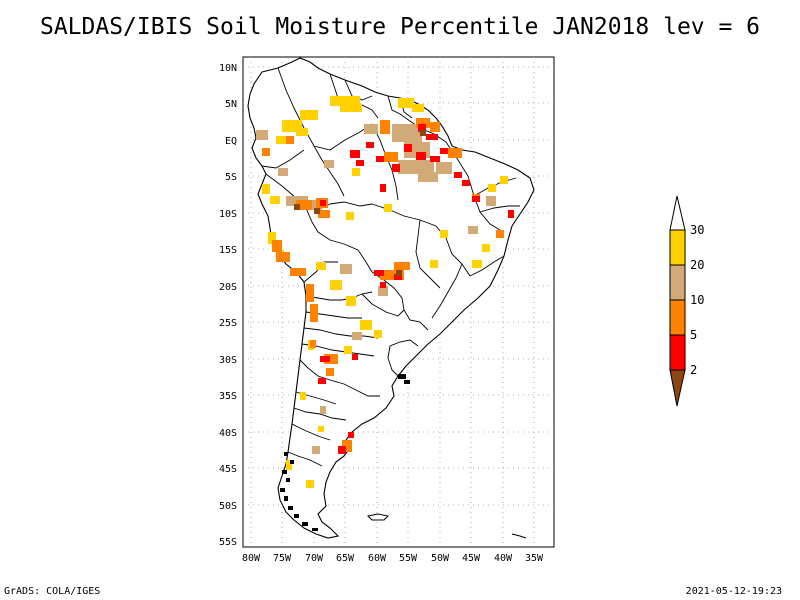 The width and height of the screenshot is (800, 600). Describe the element at coordinates (677, 388) in the screenshot. I see `colorbar-bottom-triangle` at that location.